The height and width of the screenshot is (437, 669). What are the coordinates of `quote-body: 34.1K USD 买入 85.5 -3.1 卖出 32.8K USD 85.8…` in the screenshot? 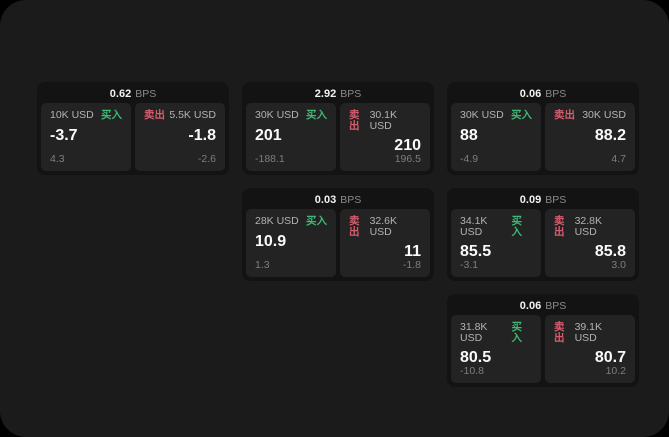 It's located at (543, 243).